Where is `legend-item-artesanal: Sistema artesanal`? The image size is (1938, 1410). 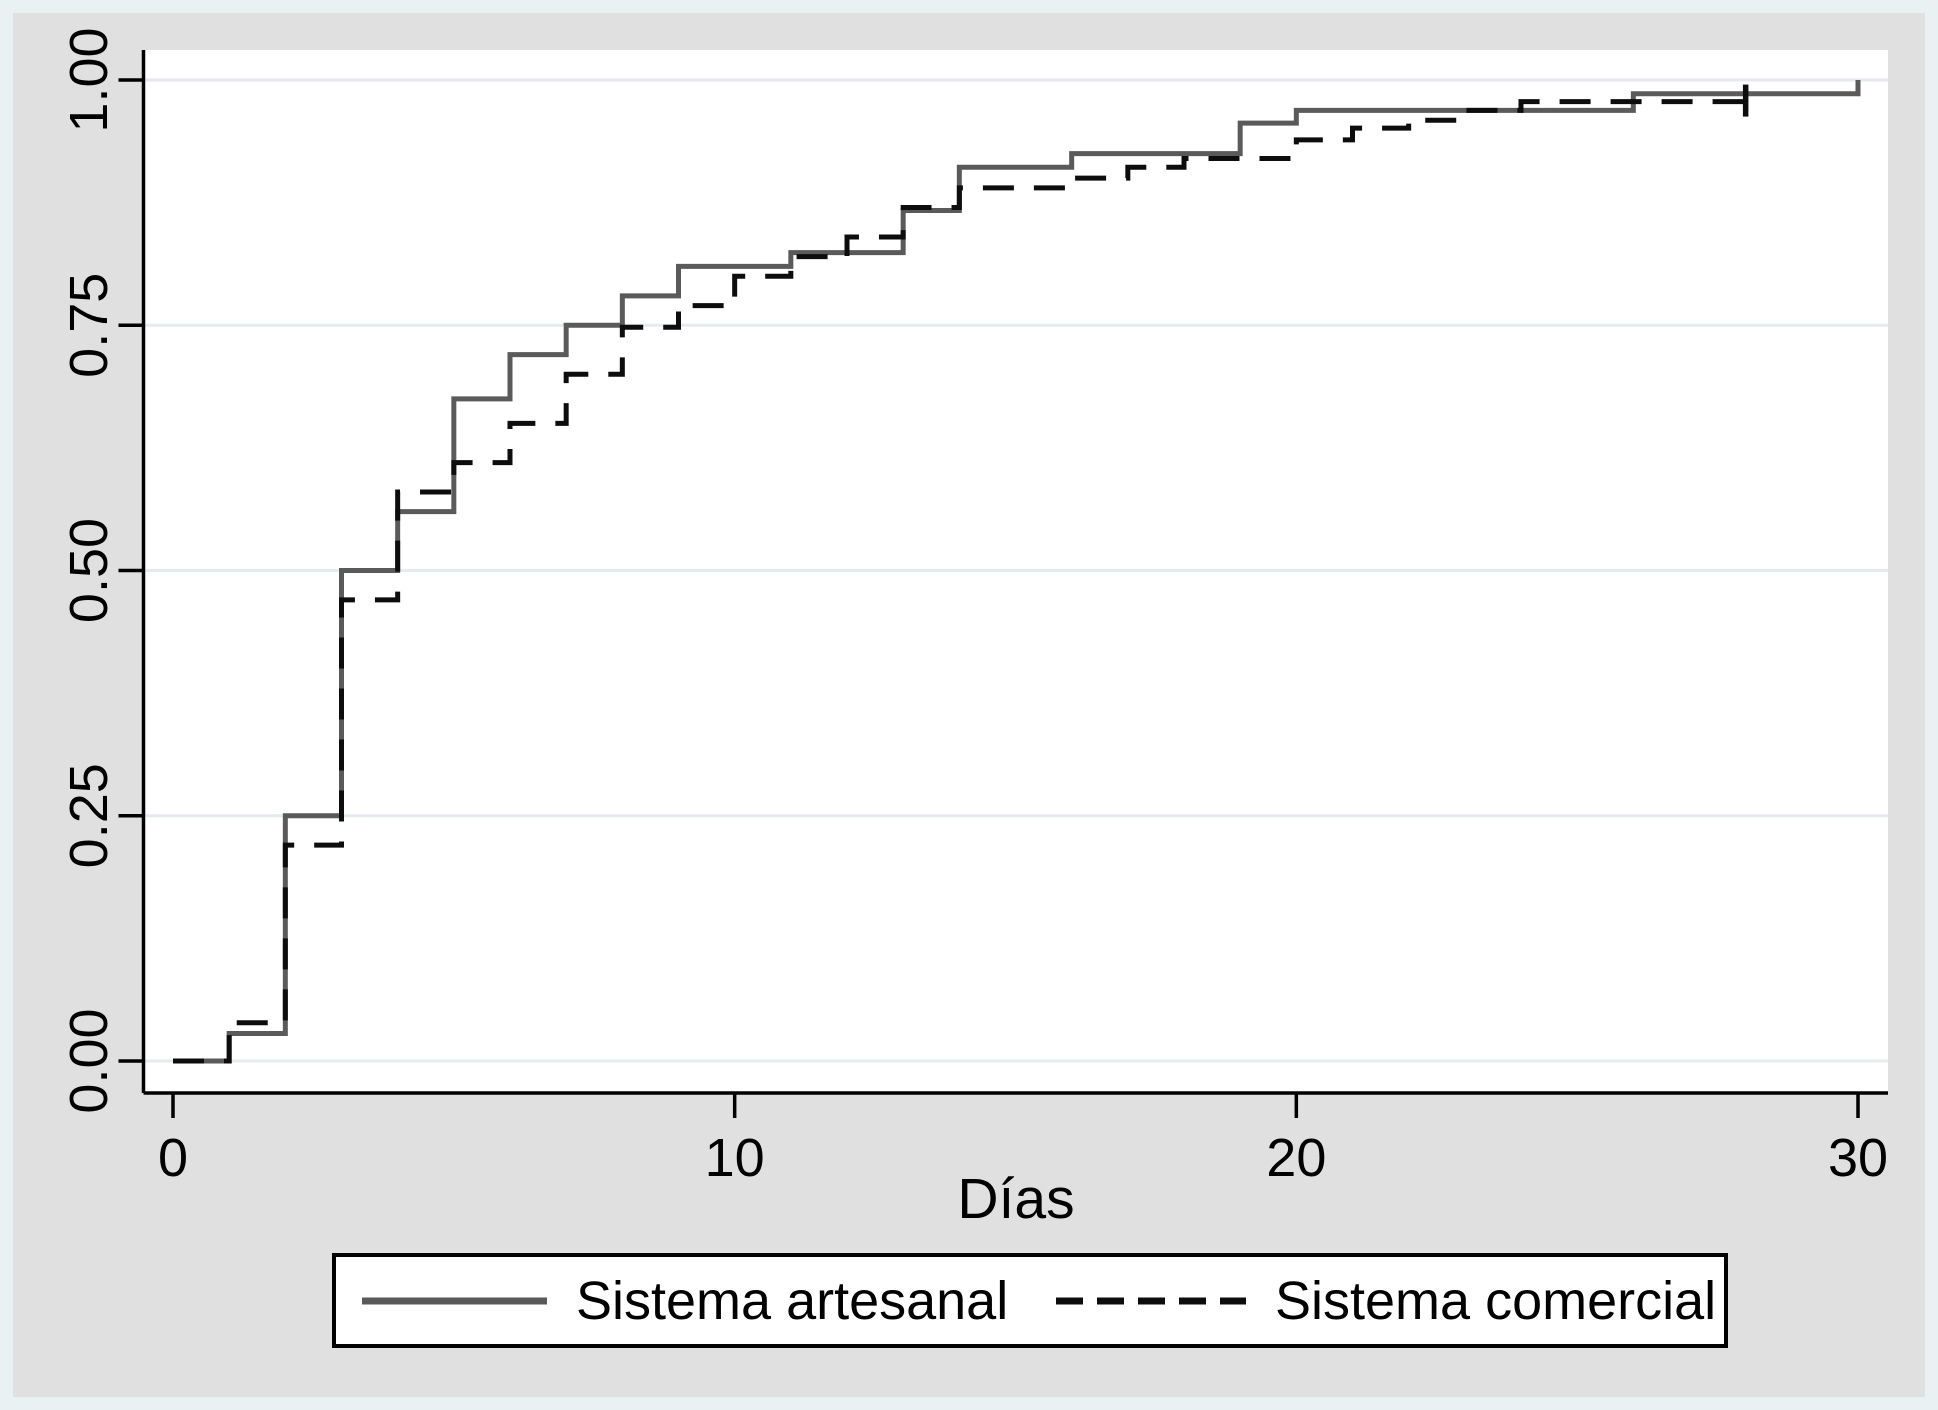 legend-item-artesanal: Sistema artesanal is located at coordinates (685, 1300).